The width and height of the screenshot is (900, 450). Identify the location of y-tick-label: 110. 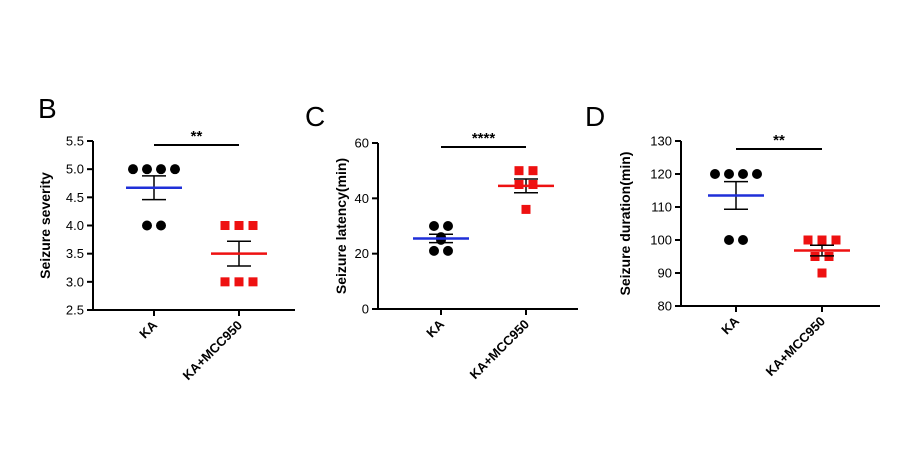
(661, 207).